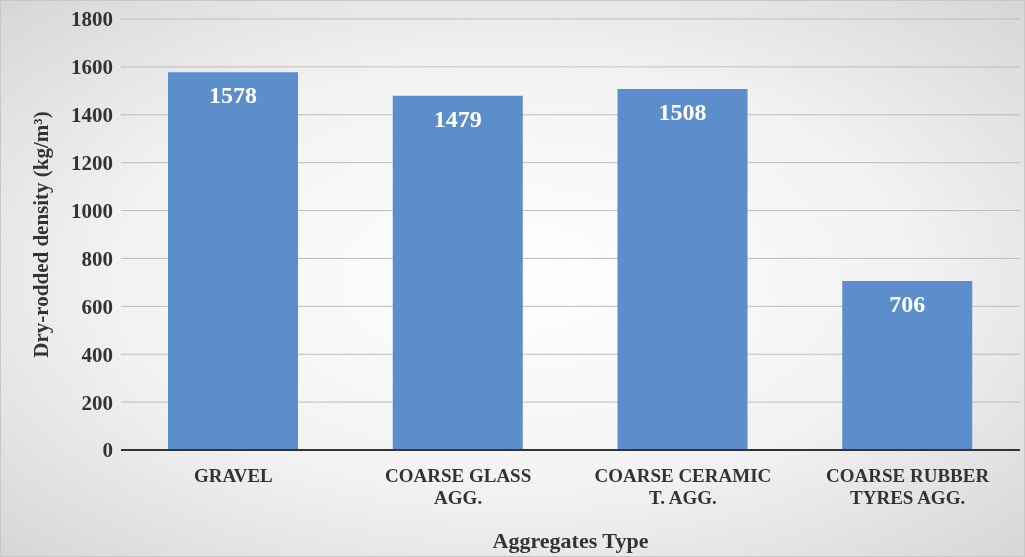 The image size is (1025, 557). Describe the element at coordinates (97, 258) in the screenshot. I see `y-tick-label: 800` at that location.